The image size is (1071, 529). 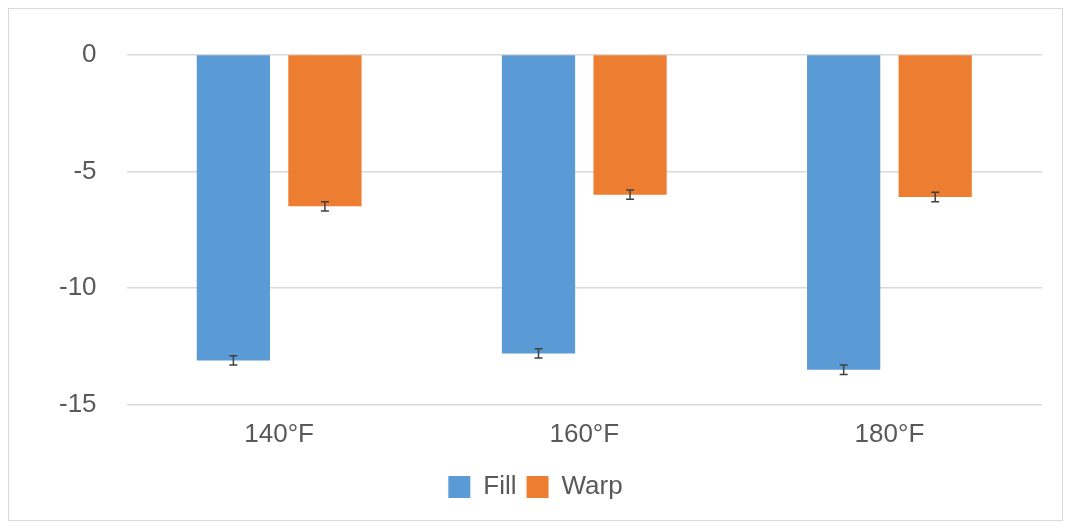 What do you see at coordinates (500, 485) in the screenshot?
I see `legend-label: Fill` at bounding box center [500, 485].